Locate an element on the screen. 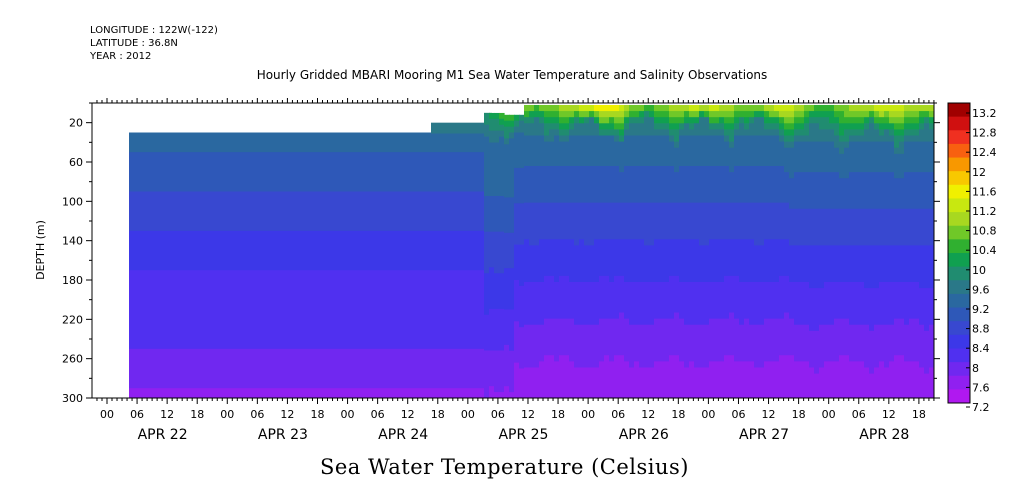  colorbar-label: 11.6 is located at coordinates (984, 191).